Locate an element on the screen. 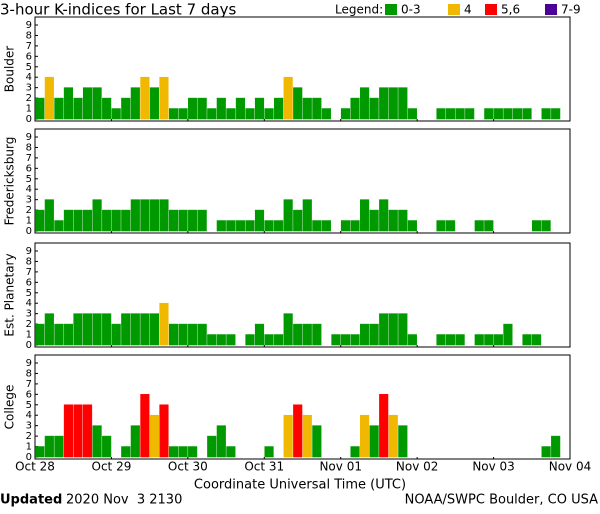 This screenshot has width=600, height=514. y-tick-label: 7 is located at coordinates (29, 272).